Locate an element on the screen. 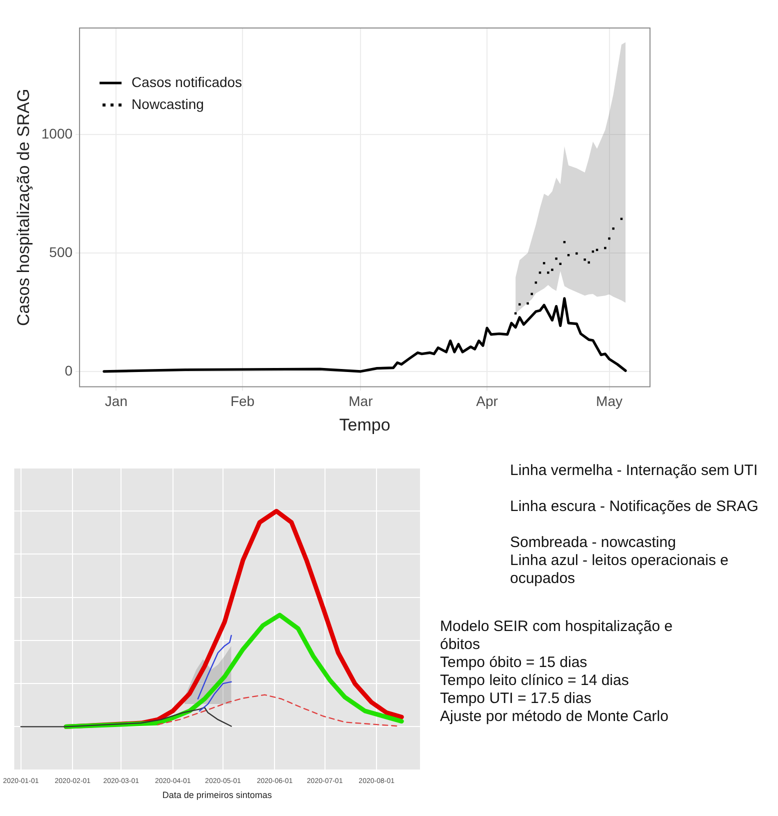  x-tick-label: Mar is located at coordinates (361, 401).